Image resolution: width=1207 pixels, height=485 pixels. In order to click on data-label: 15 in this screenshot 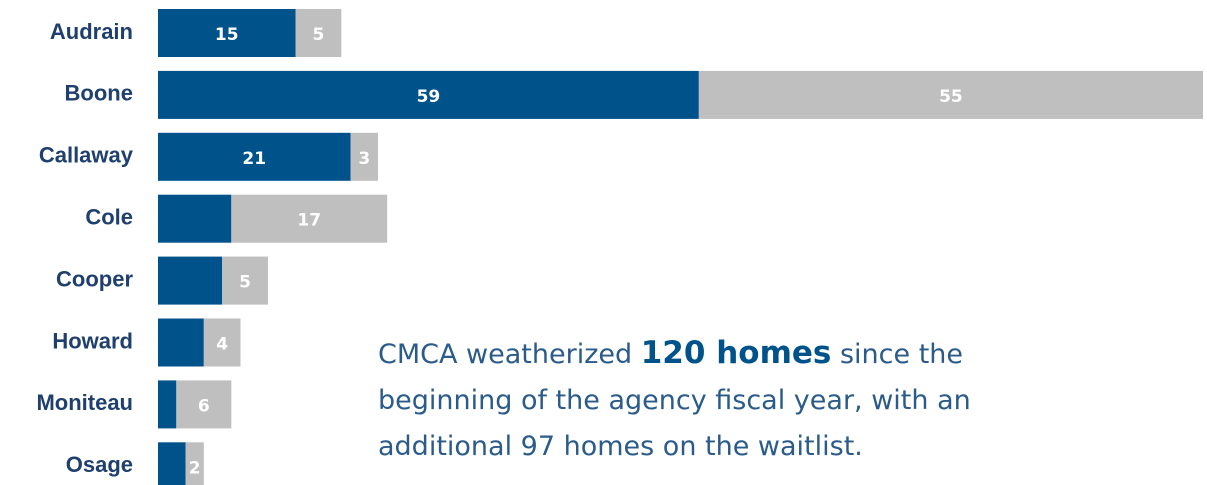, I will do `click(227, 35)`.